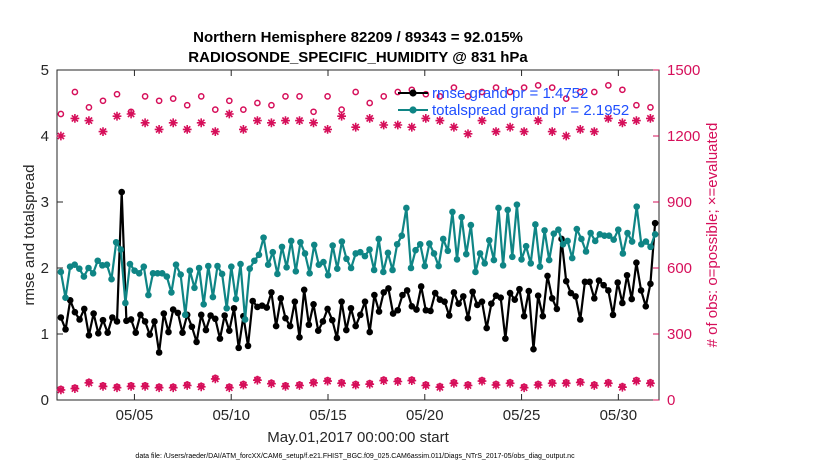 This screenshot has height=470, width=830. I want to click on y-right-tick-label: 1500, so click(683, 70).